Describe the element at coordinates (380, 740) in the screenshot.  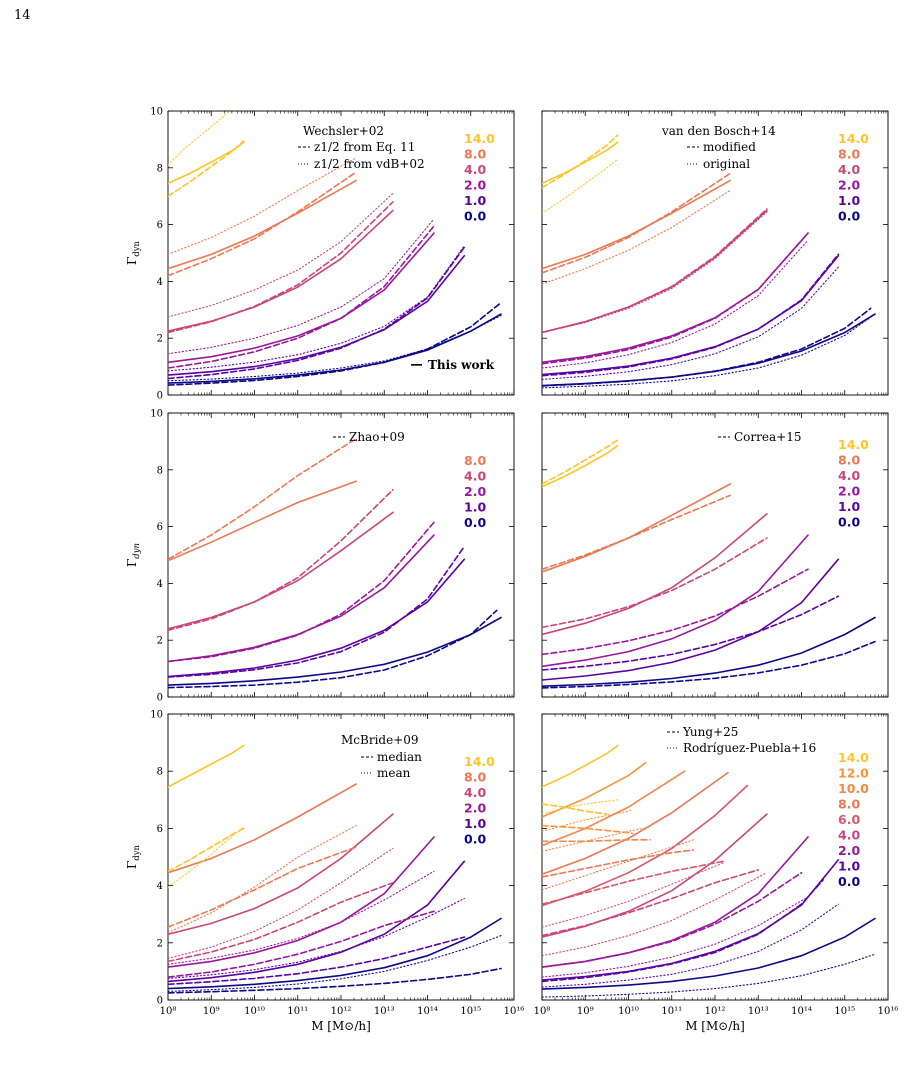
I see `panel-title: McBride+09` at that location.